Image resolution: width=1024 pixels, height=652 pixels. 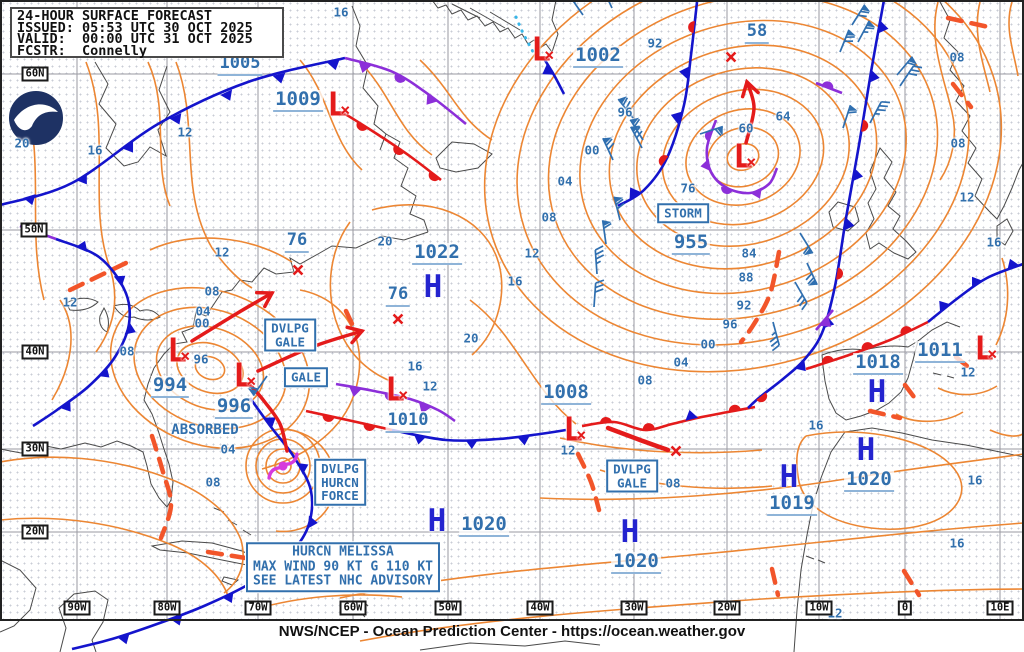 I want to click on header-valid: VALID: 00:00 UTC 31 OCT 2025, so click(x=135, y=39).